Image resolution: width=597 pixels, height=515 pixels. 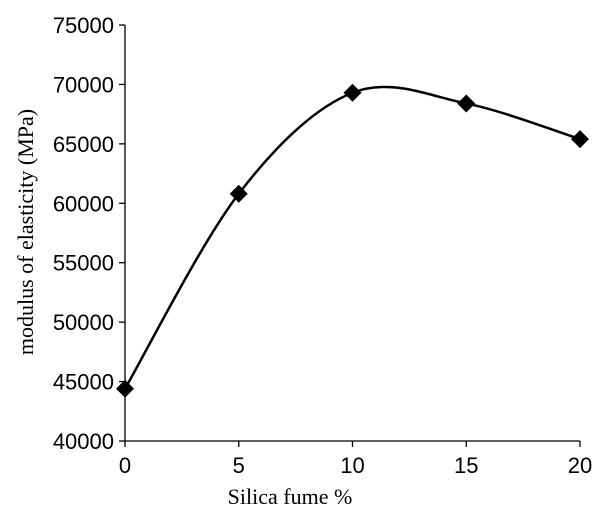 What do you see at coordinates (83, 84) in the screenshot?
I see `y-tick-label: 70000` at bounding box center [83, 84].